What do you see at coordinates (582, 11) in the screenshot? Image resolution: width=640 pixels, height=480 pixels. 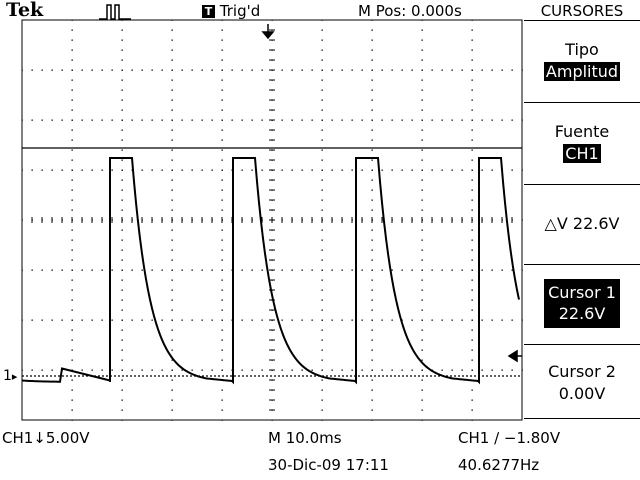 I see `menu-title: CURSORES` at bounding box center [582, 11].